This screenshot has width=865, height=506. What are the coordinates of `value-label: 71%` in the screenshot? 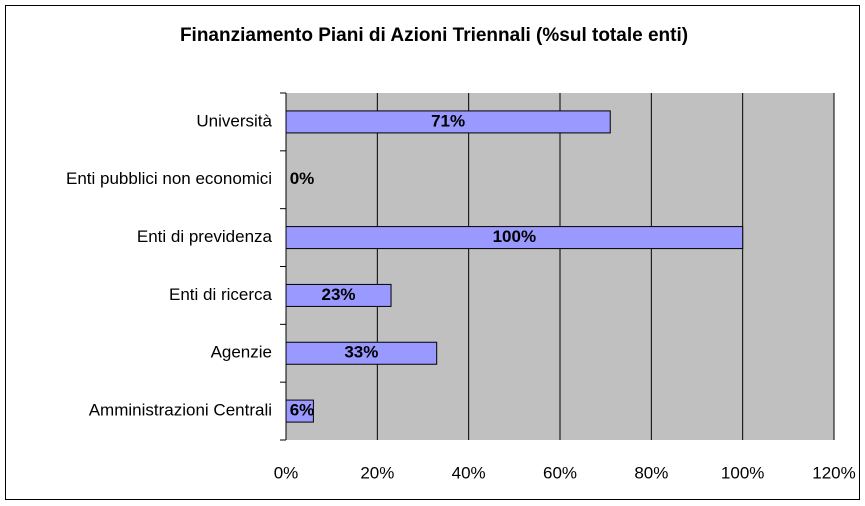 It's located at (448, 120).